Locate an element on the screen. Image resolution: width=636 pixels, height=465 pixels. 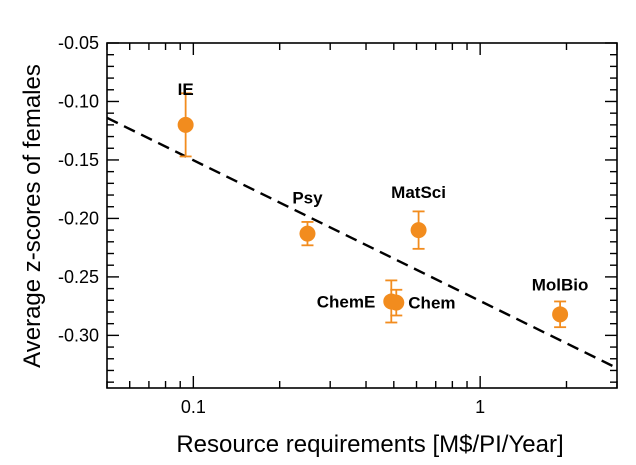
point-label: ChemE is located at coordinates (346, 301).